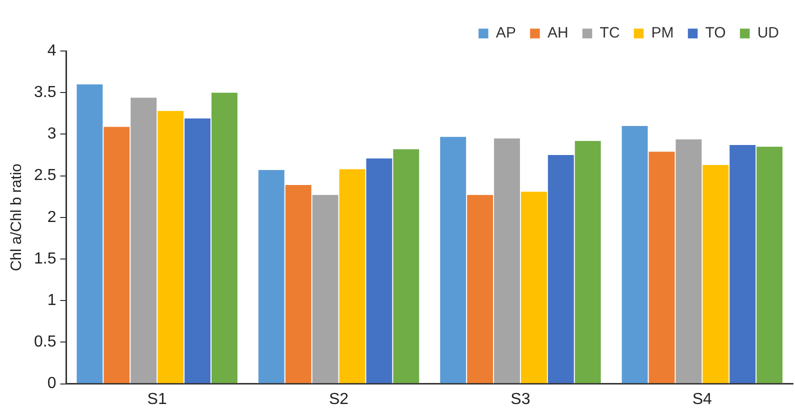 The width and height of the screenshot is (795, 411). I want to click on y-tick-label: 3.5, so click(45, 93).